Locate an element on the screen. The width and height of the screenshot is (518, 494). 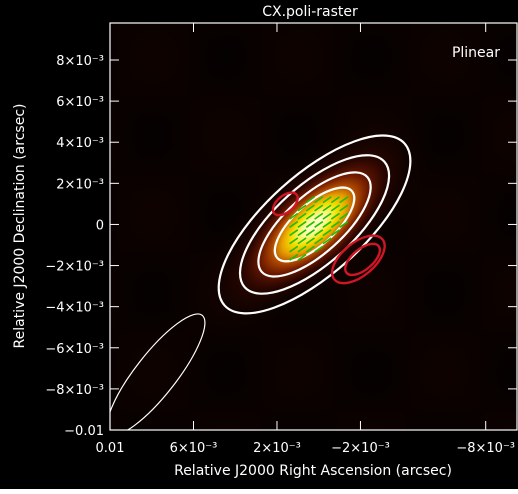
x-tick-label: 0.01 is located at coordinates (110, 448).